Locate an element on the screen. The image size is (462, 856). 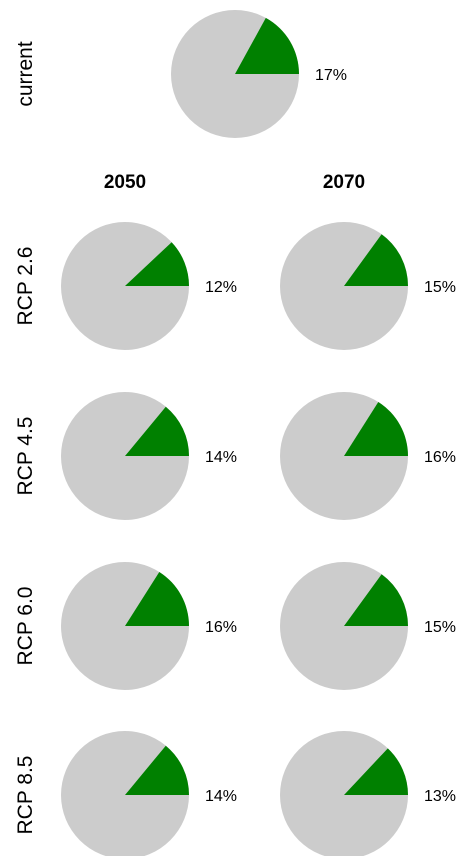
pie-rcp85-2050-share-slice is located at coordinates (157, 770).